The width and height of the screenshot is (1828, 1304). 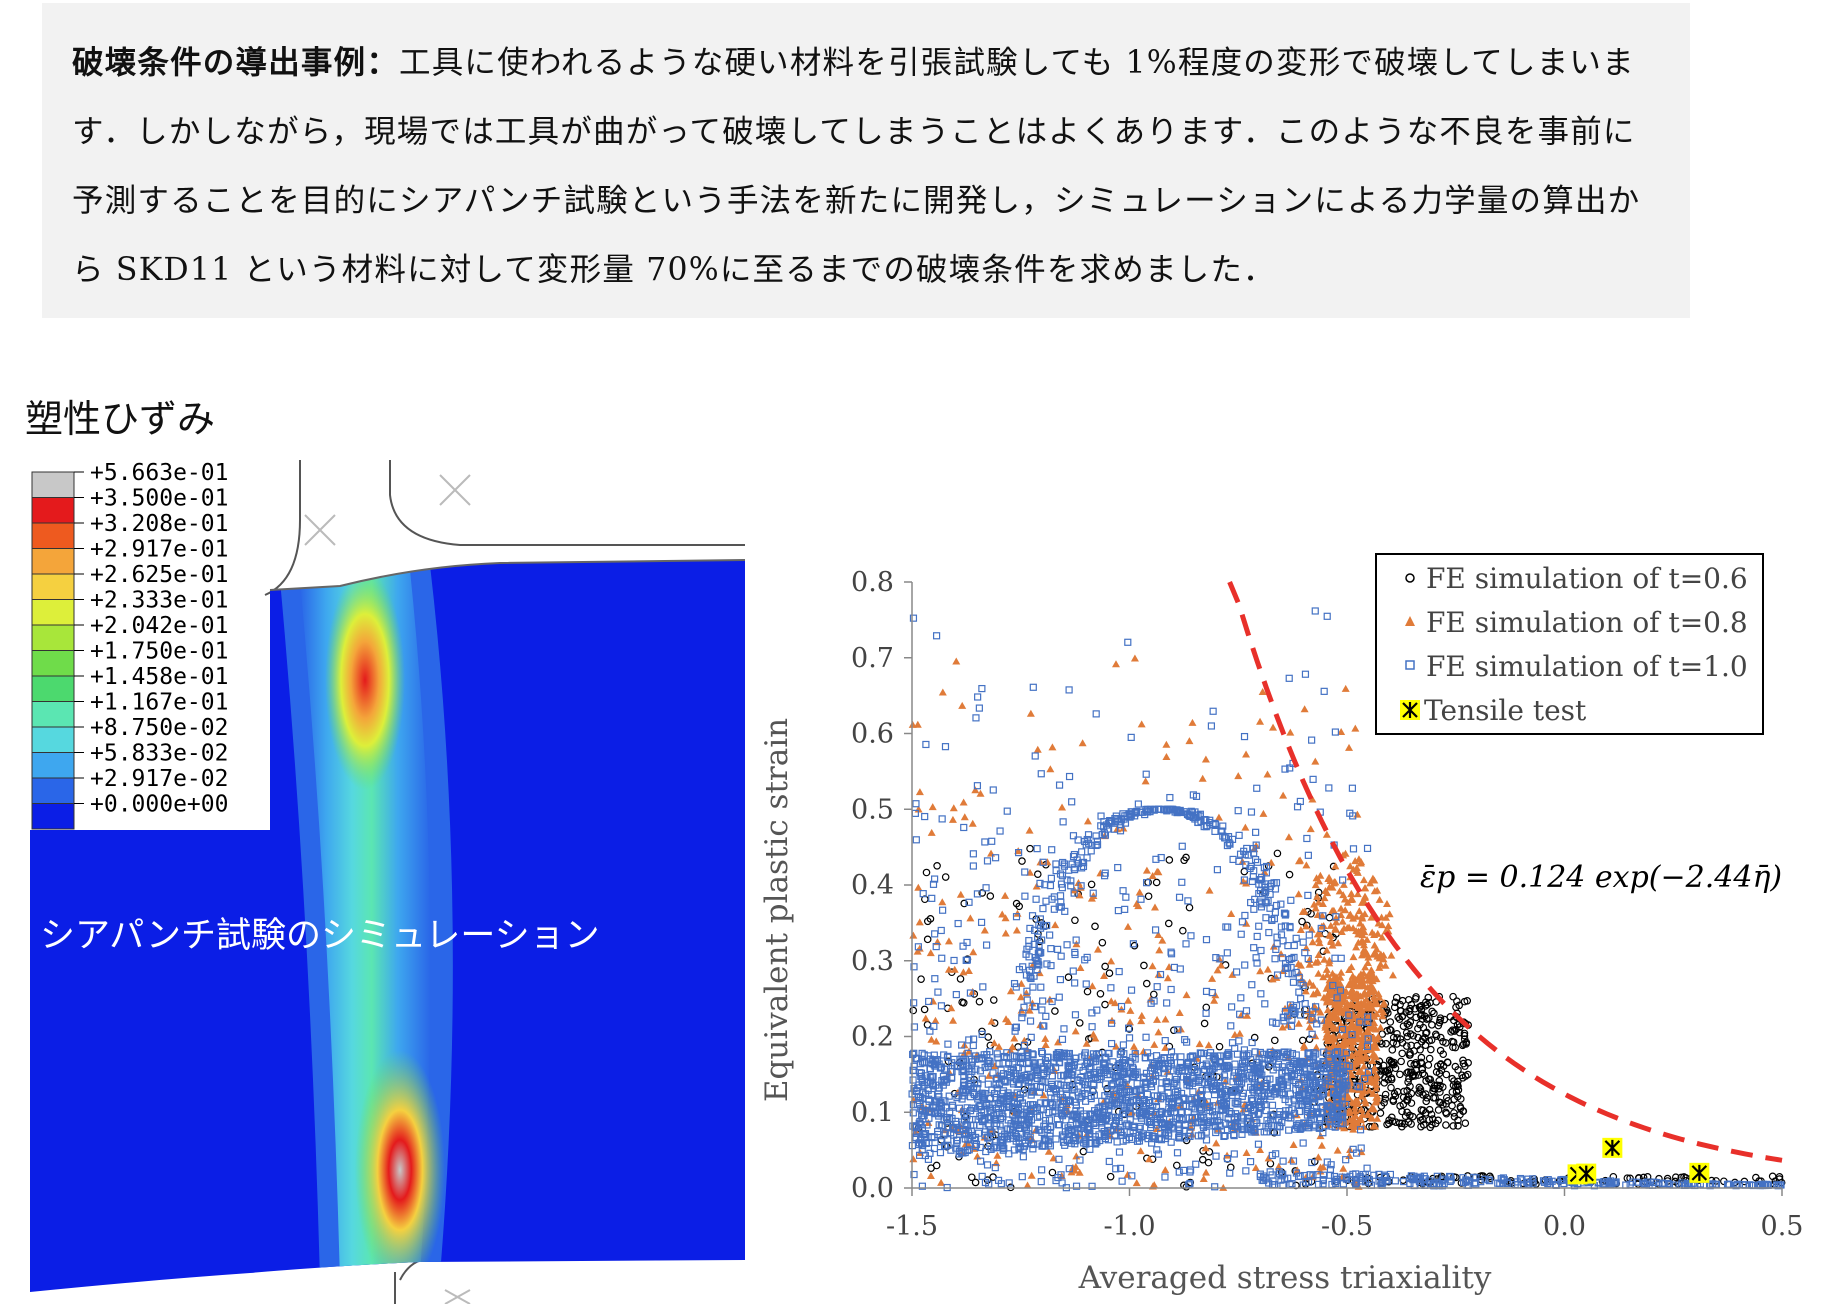 What do you see at coordinates (159, 524) in the screenshot?
I see `legend-value: +3.208e-01` at bounding box center [159, 524].